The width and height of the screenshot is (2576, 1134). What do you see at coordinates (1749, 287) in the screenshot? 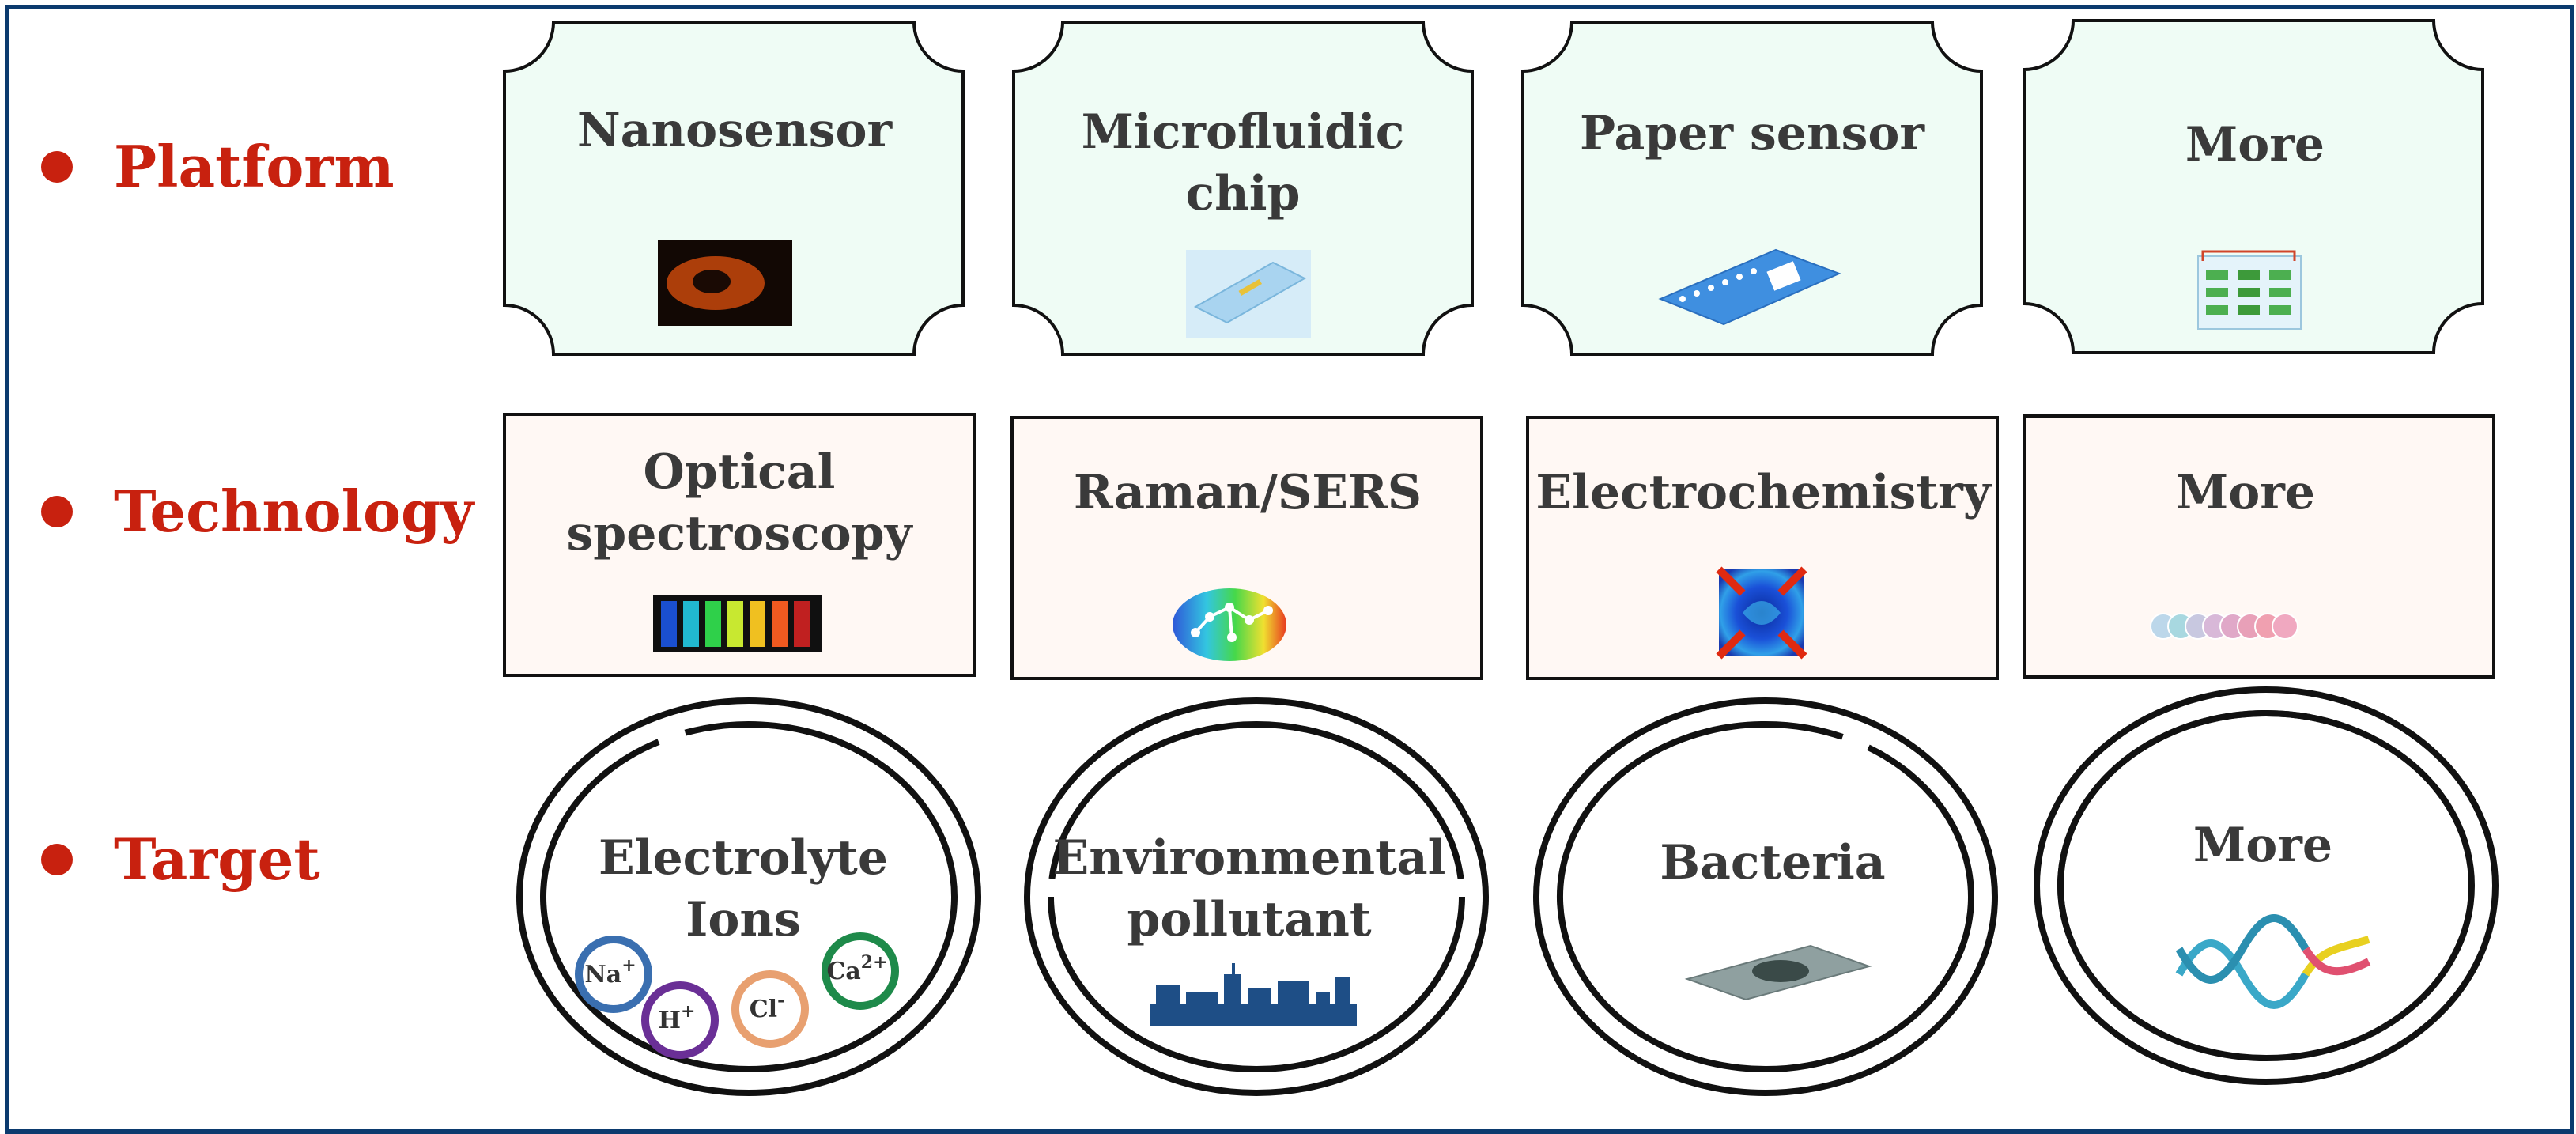
I see `paper-sensor-image` at bounding box center [1749, 287].